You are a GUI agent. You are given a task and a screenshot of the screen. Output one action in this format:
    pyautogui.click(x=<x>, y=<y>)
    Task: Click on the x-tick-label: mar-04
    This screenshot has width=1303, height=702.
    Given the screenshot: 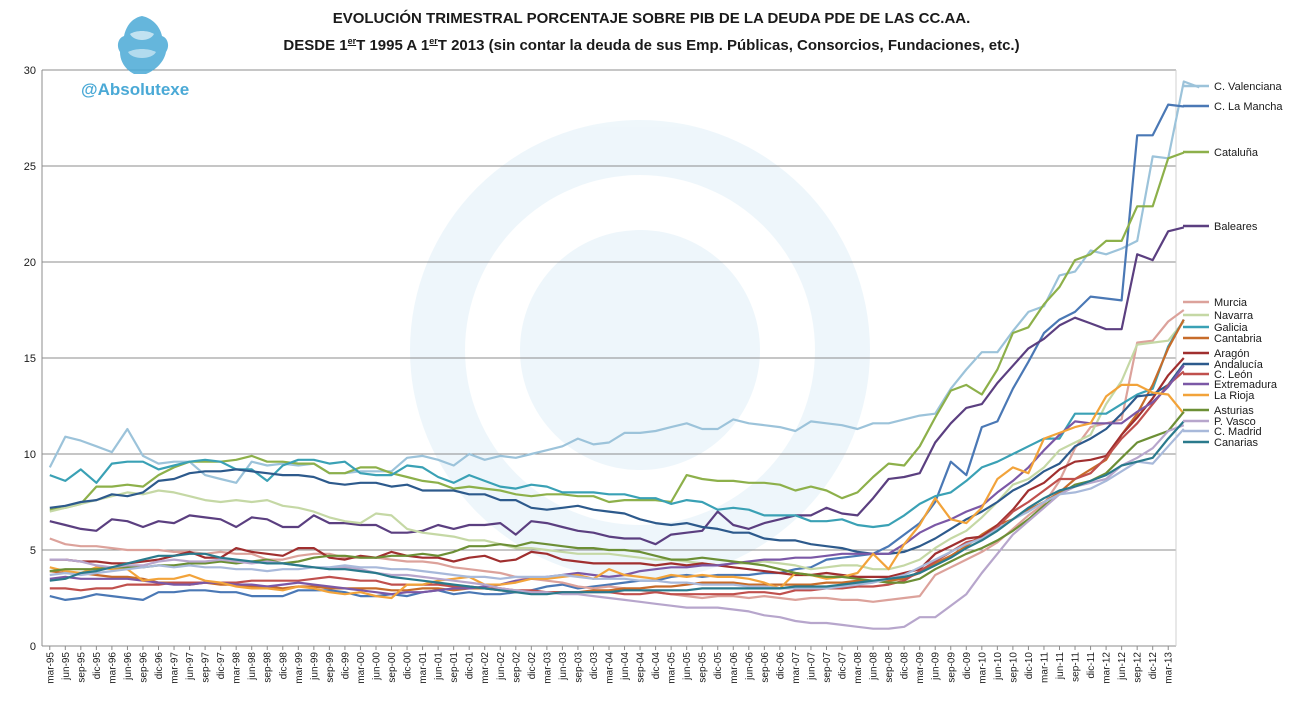 What is the action you would take?
    pyautogui.click(x=610, y=668)
    